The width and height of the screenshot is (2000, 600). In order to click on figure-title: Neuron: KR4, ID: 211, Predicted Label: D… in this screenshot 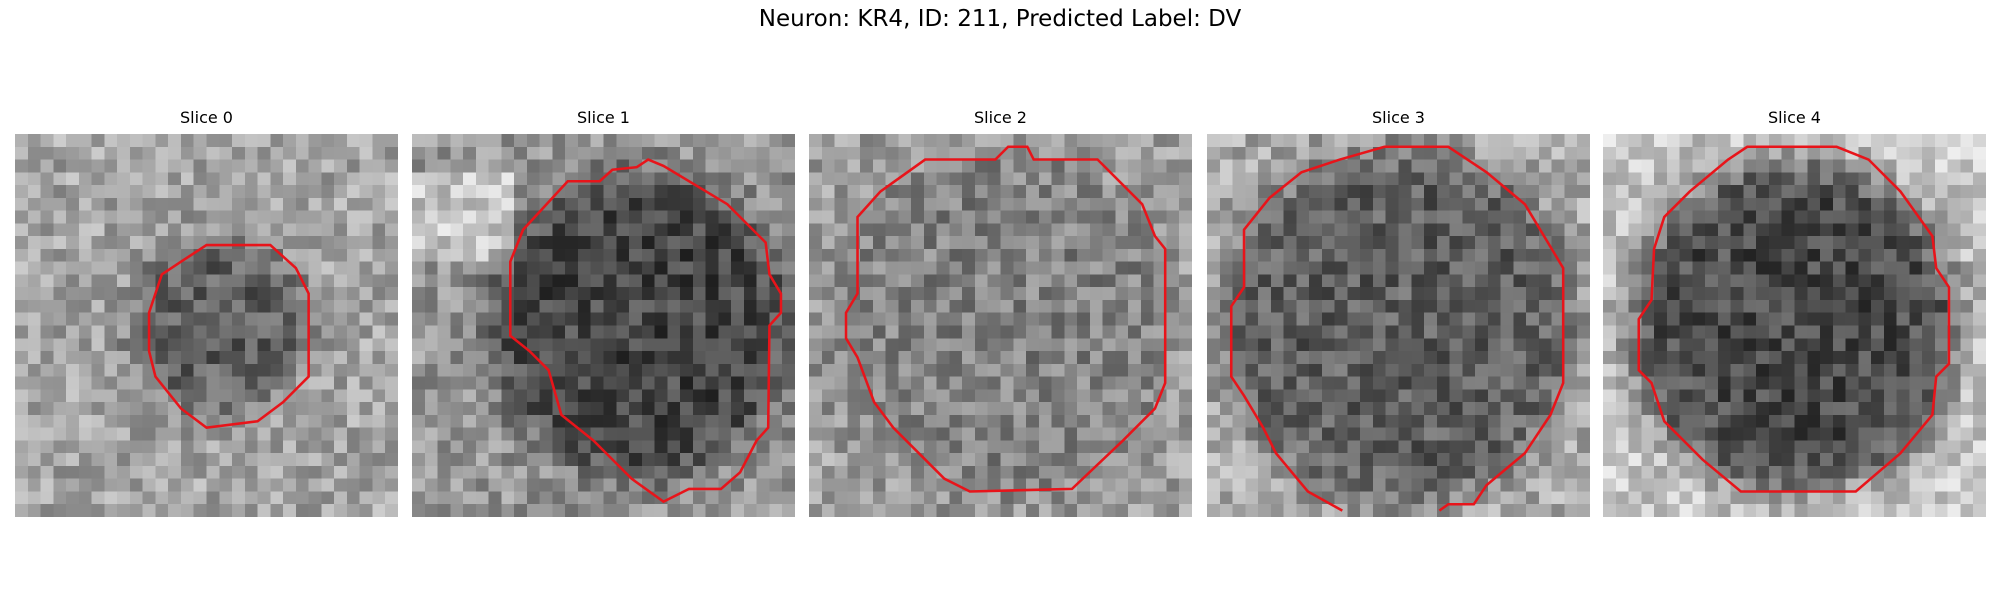, I will do `click(1000, 19)`.